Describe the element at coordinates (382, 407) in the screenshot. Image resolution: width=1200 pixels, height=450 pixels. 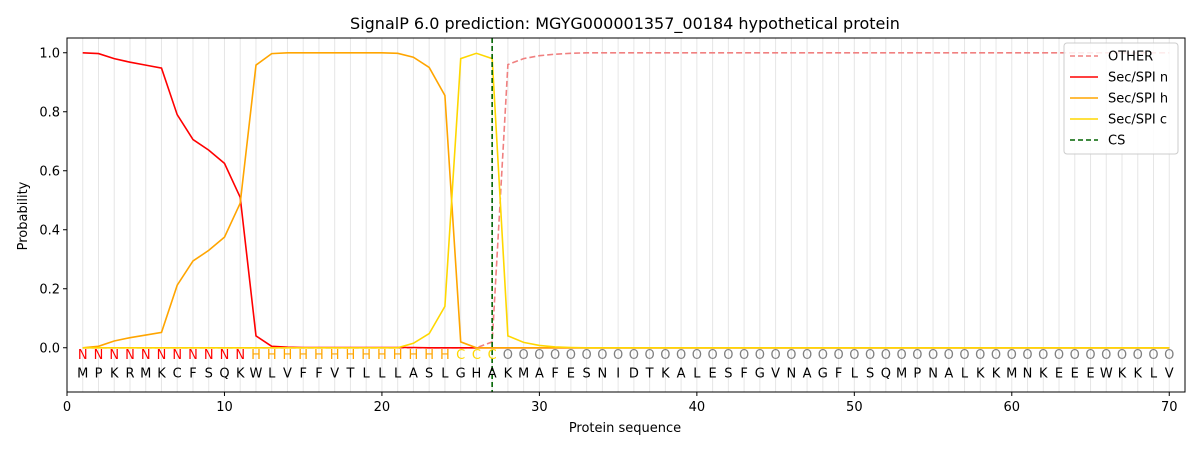
I see `x-tick-label: 20` at that location.